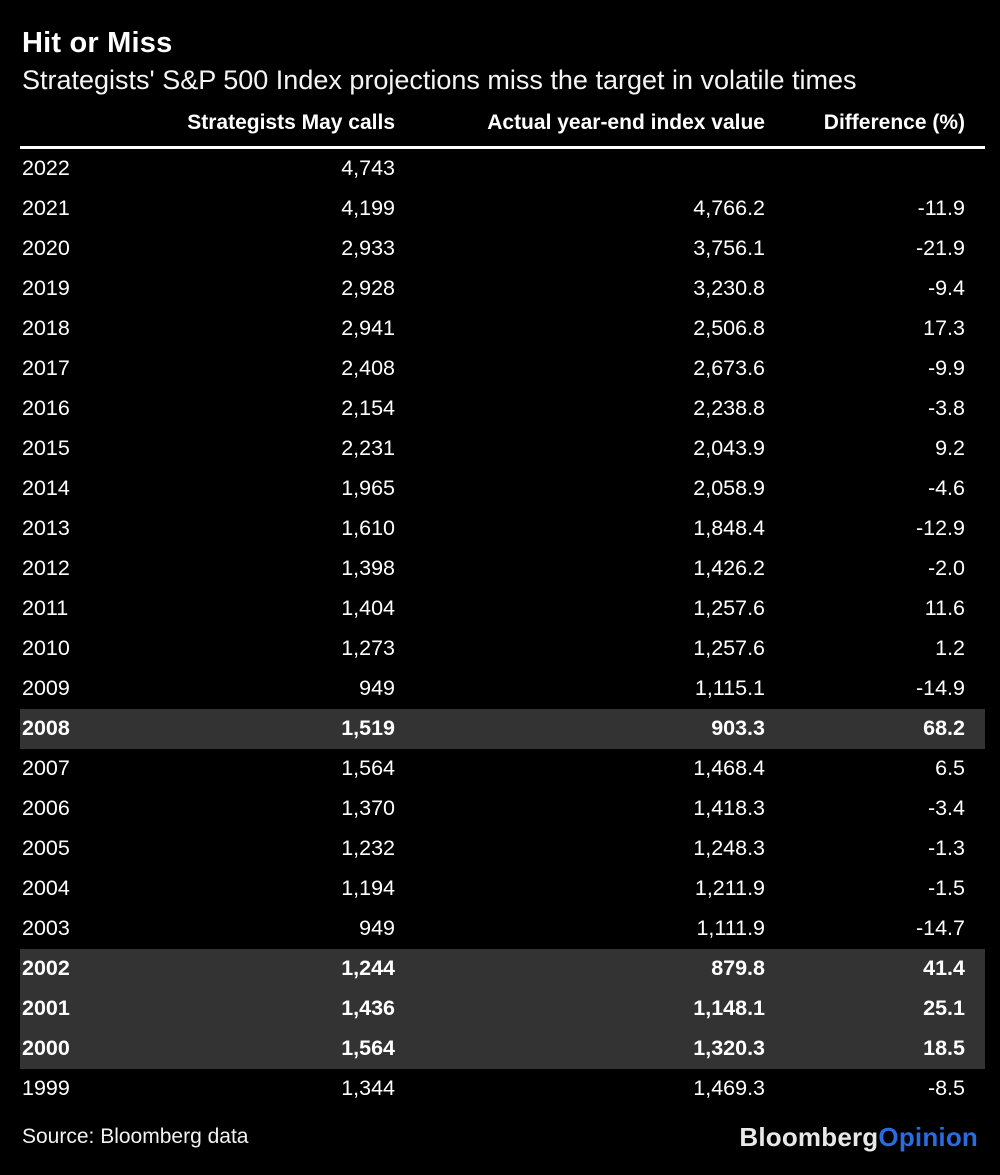 The width and height of the screenshot is (1000, 1175). What do you see at coordinates (502, 529) in the screenshot?
I see `table-row: 2013 1,610 1,848.4 -12.9` at bounding box center [502, 529].